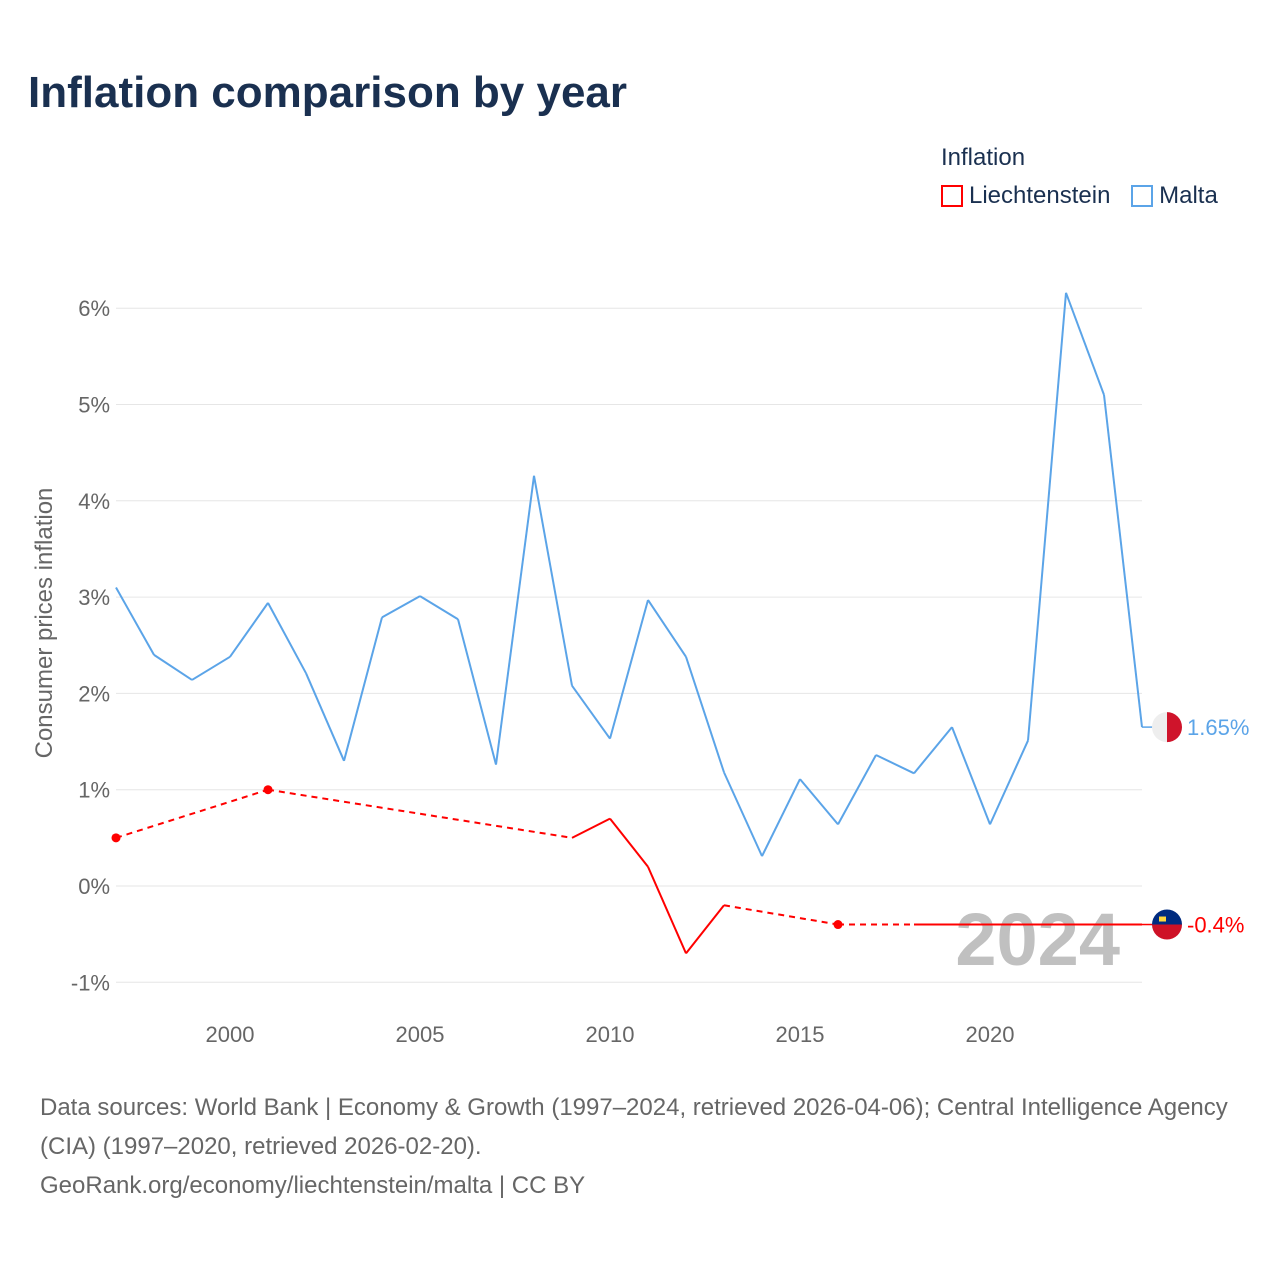  What do you see at coordinates (1162, 919) in the screenshot?
I see `crown-icon` at bounding box center [1162, 919].